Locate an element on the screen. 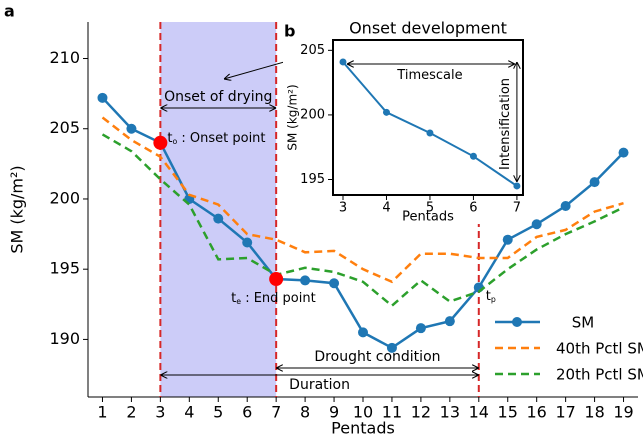  legend-label: SM is located at coordinates (583, 323).